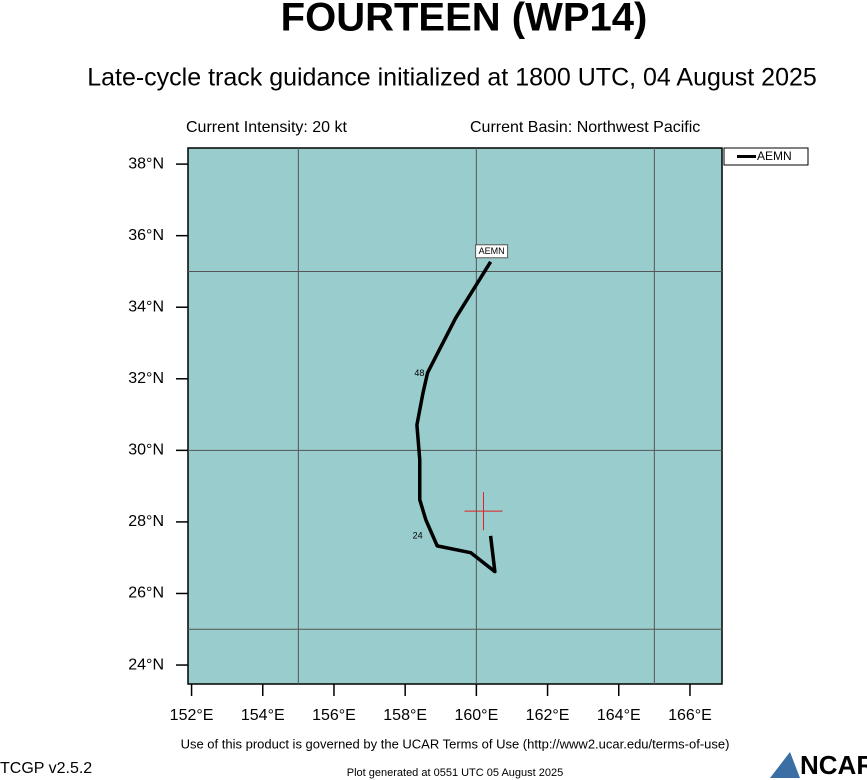 The height and width of the screenshot is (780, 867). What do you see at coordinates (464, 20) in the screenshot?
I see `title: FOURTEEN (WP14)` at bounding box center [464, 20].